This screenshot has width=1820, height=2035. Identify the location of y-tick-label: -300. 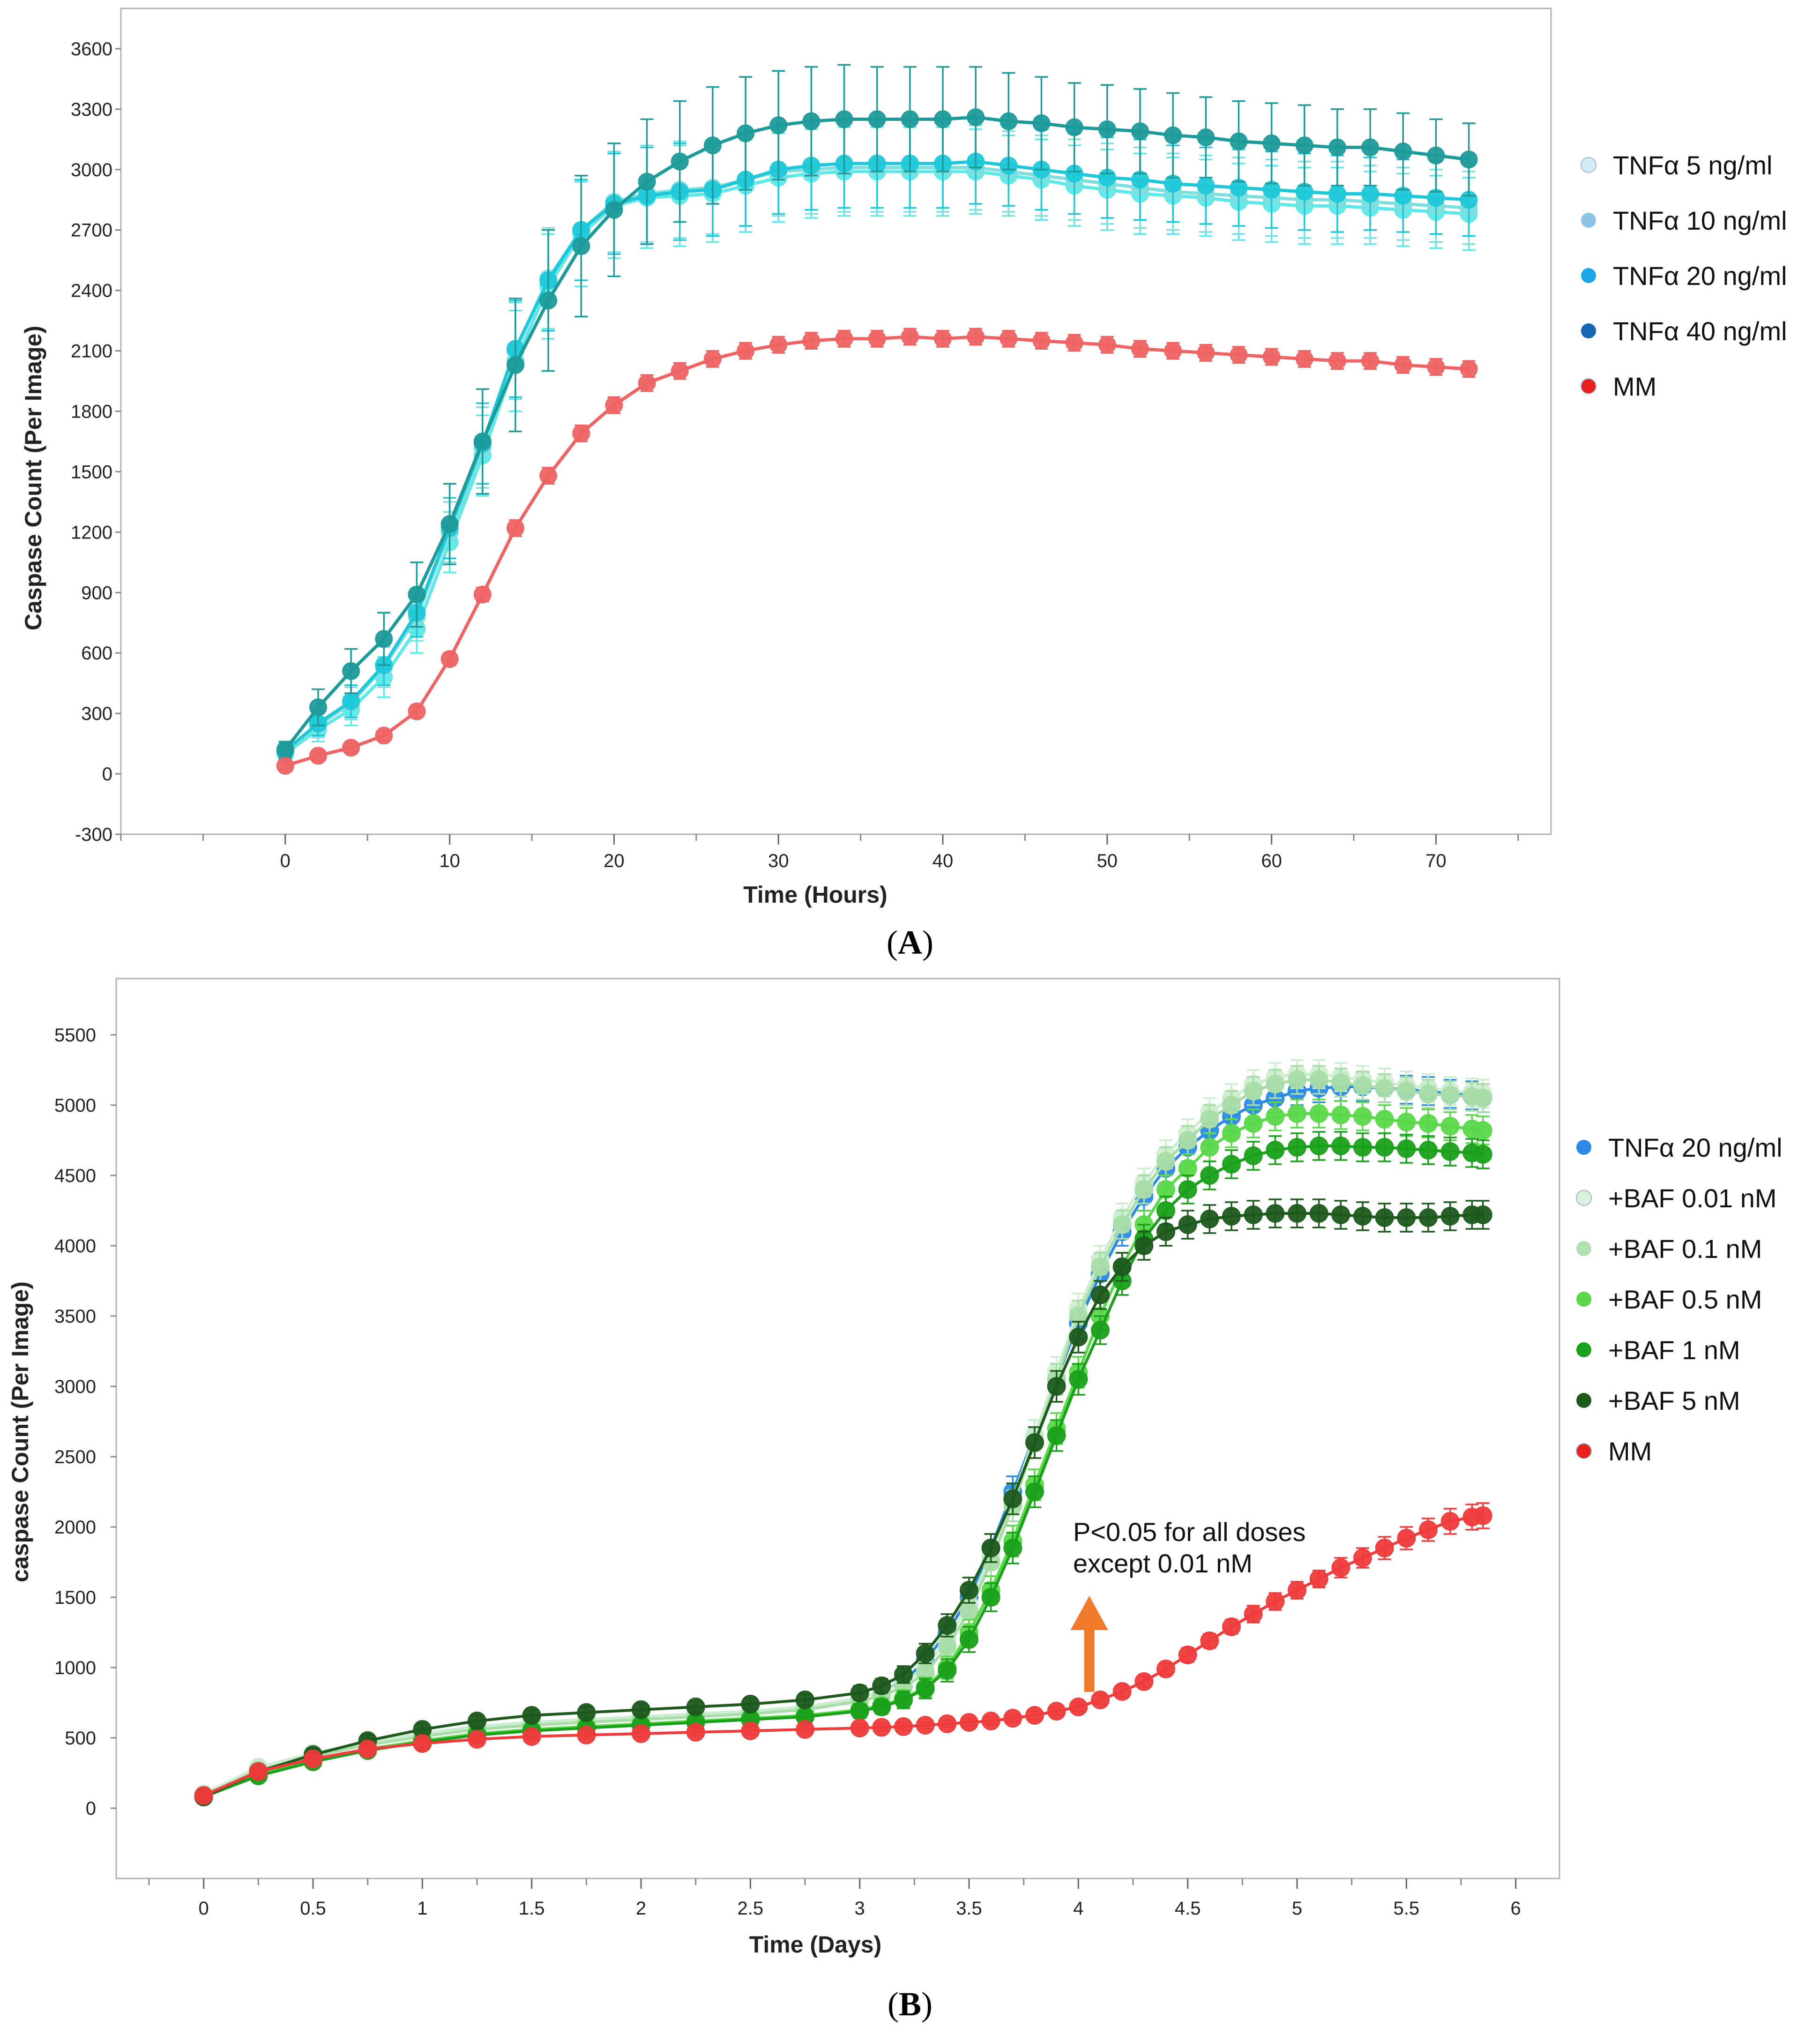
(93, 834).